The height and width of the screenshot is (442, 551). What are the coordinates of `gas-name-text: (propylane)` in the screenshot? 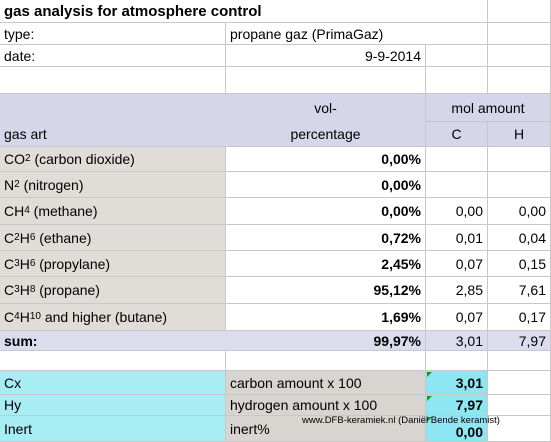 It's located at (73, 263).